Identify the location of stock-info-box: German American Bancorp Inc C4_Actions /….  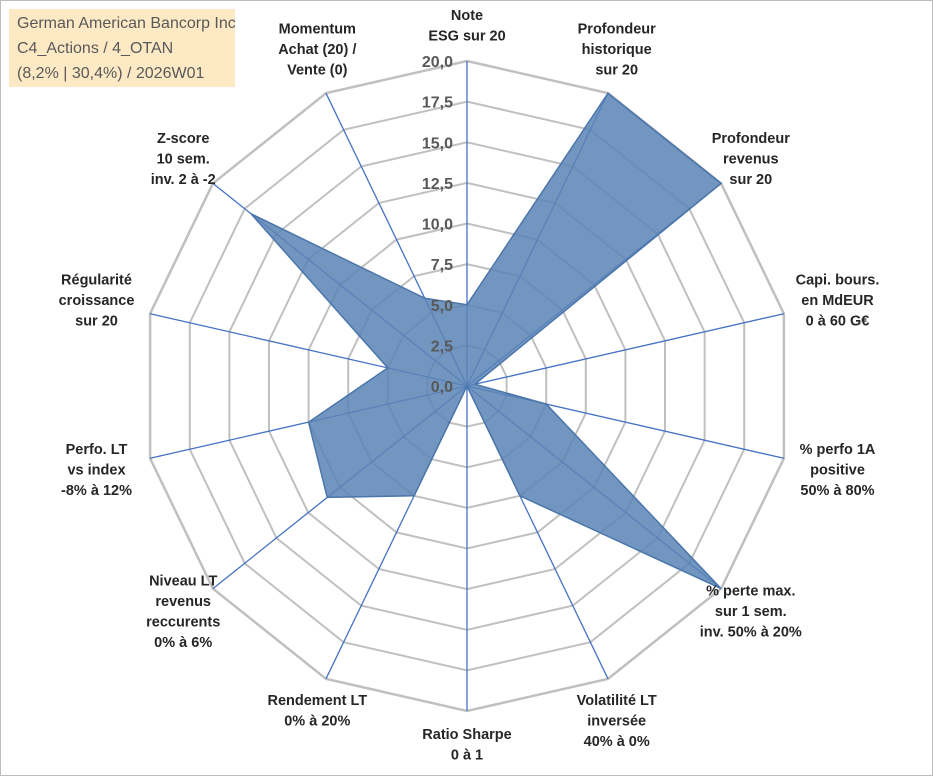
(122, 48).